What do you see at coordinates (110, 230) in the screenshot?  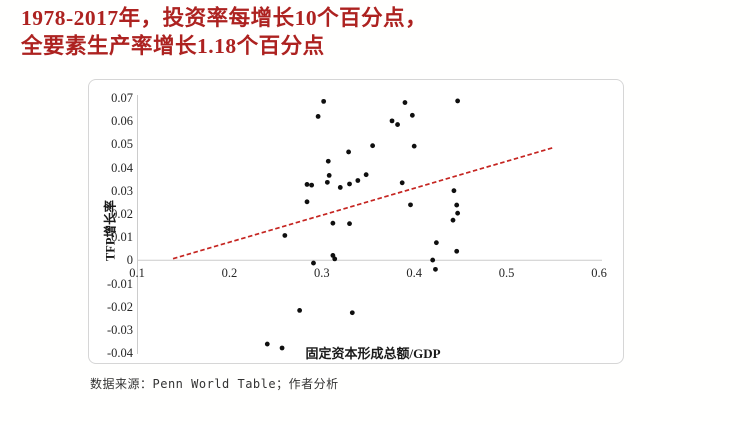 I see `y-axis-title: TFP增长率` at bounding box center [110, 230].